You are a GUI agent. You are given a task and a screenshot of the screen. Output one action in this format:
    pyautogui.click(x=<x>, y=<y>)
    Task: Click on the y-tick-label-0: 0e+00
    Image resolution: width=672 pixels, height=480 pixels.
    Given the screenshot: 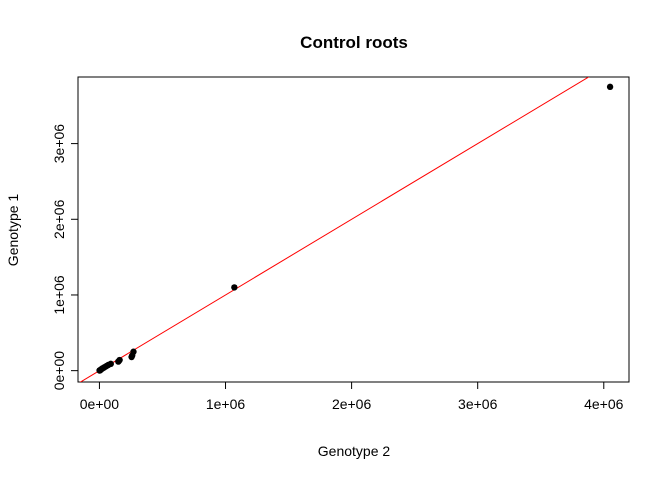 What is the action you would take?
    pyautogui.click(x=59, y=371)
    